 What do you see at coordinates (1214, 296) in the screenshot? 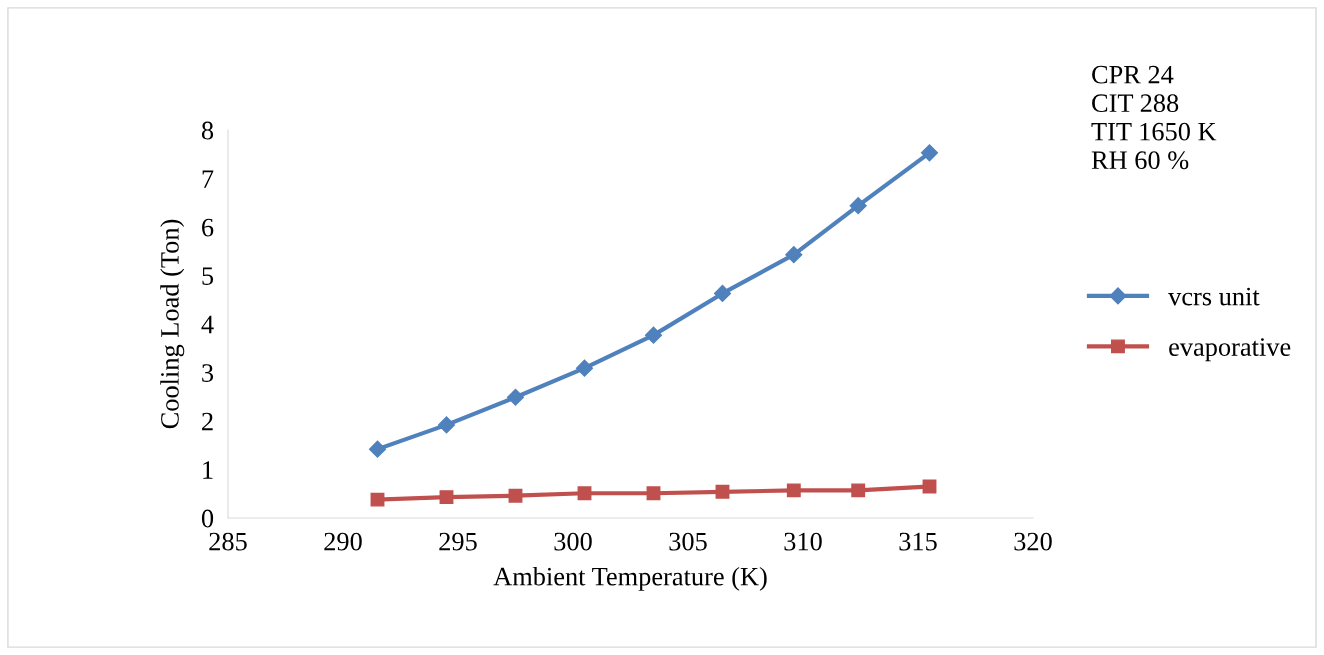
I see `legend-label: vcrs unit` at bounding box center [1214, 296].